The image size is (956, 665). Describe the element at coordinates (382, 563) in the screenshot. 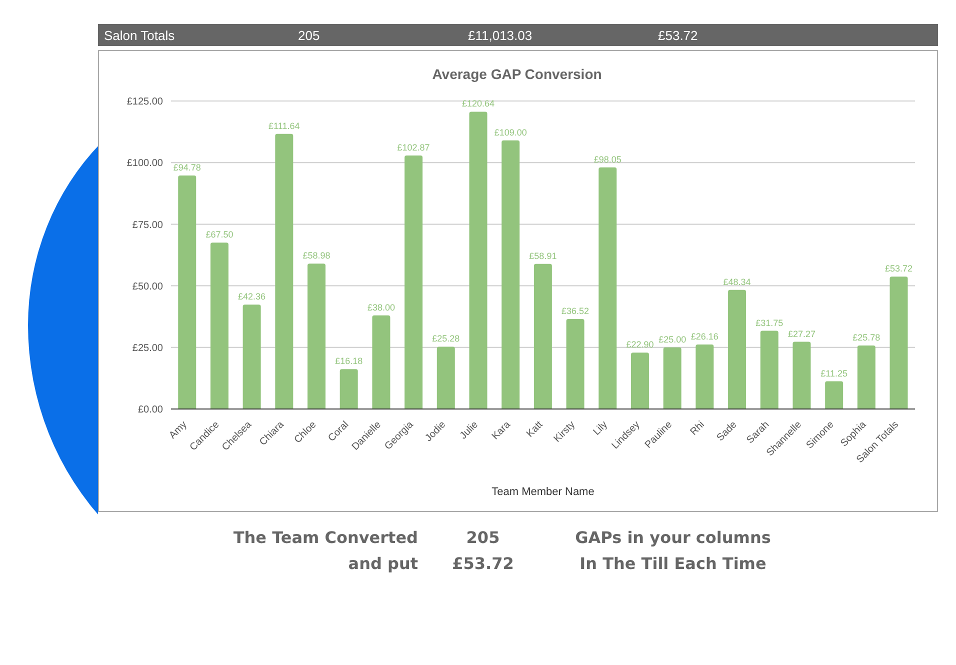

I see `text: and put` at that location.